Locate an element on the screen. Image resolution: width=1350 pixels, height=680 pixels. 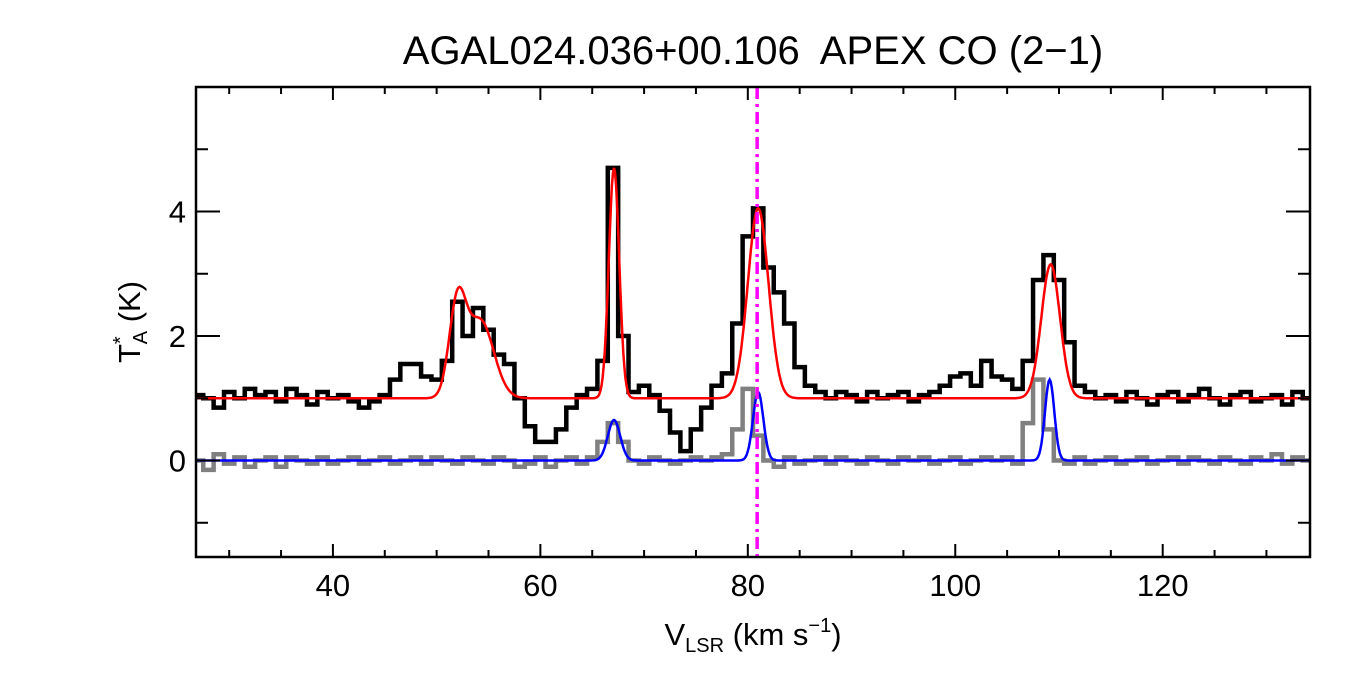
y-axis-label: T*A (K) is located at coordinates (131, 322).